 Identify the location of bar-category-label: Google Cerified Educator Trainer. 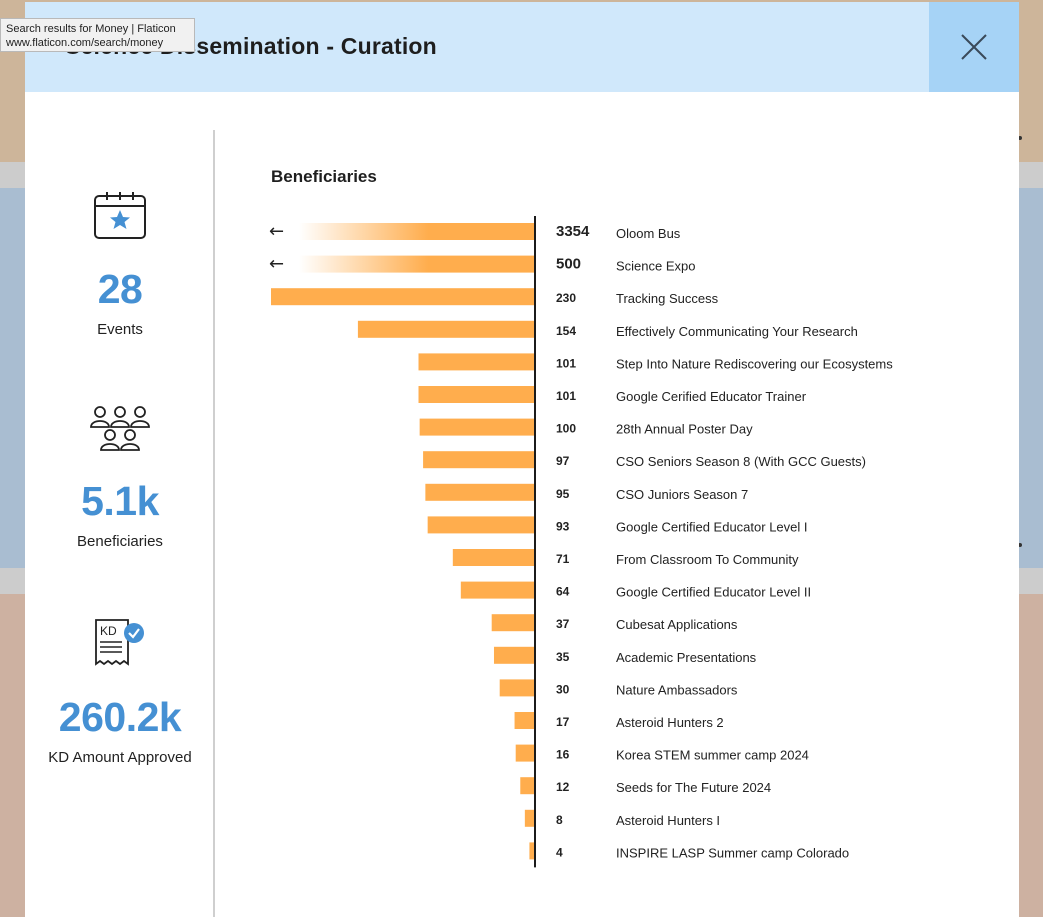
(711, 396).